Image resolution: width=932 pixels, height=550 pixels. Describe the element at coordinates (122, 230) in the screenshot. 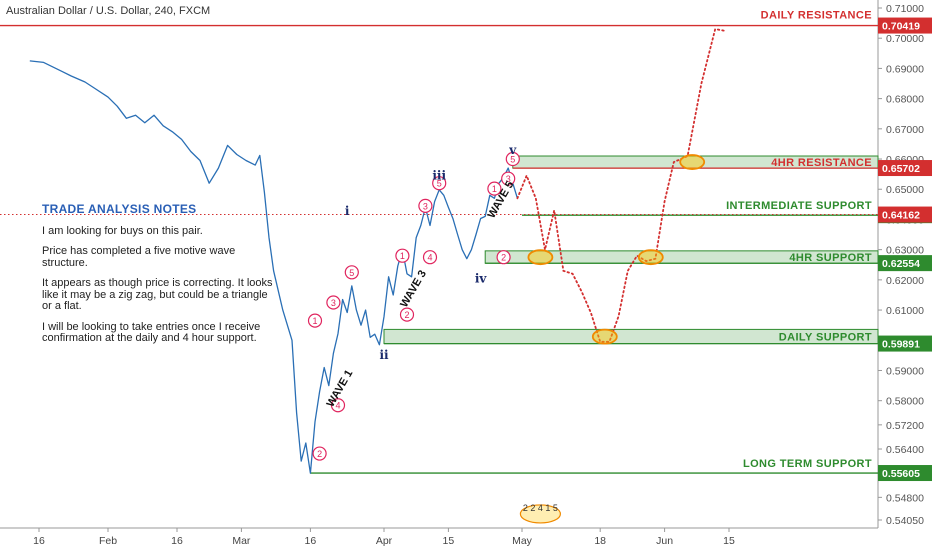

I see `notes-paragraph-1: I am looking for buys on this pair.` at that location.